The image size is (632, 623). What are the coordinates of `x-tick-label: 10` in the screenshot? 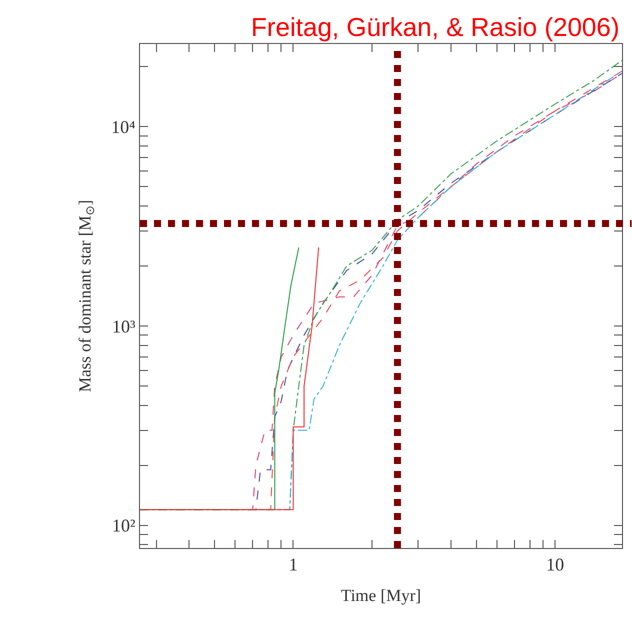 It's located at (555, 564).